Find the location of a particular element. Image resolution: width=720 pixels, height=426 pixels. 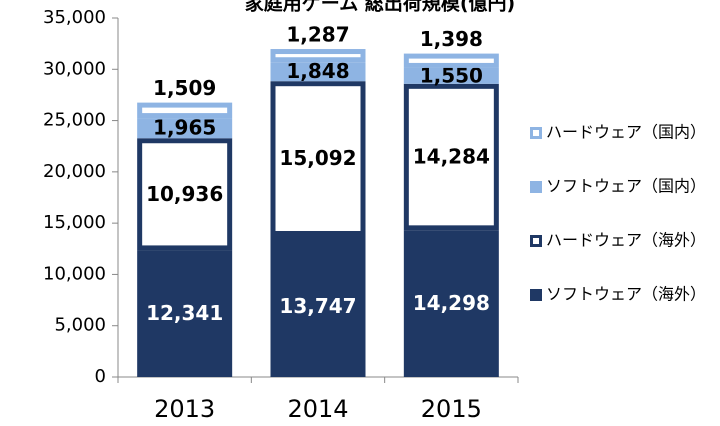

data-label: 10,936 is located at coordinates (184, 194).